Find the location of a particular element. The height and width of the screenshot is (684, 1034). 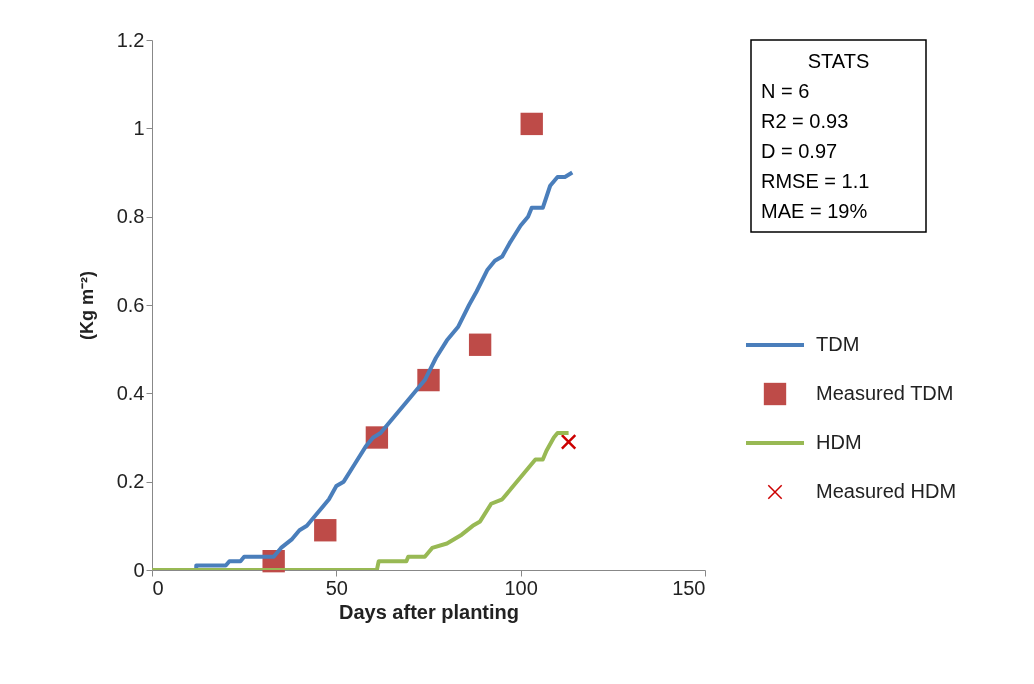

x-tick-label: 150 is located at coordinates (689, 587).